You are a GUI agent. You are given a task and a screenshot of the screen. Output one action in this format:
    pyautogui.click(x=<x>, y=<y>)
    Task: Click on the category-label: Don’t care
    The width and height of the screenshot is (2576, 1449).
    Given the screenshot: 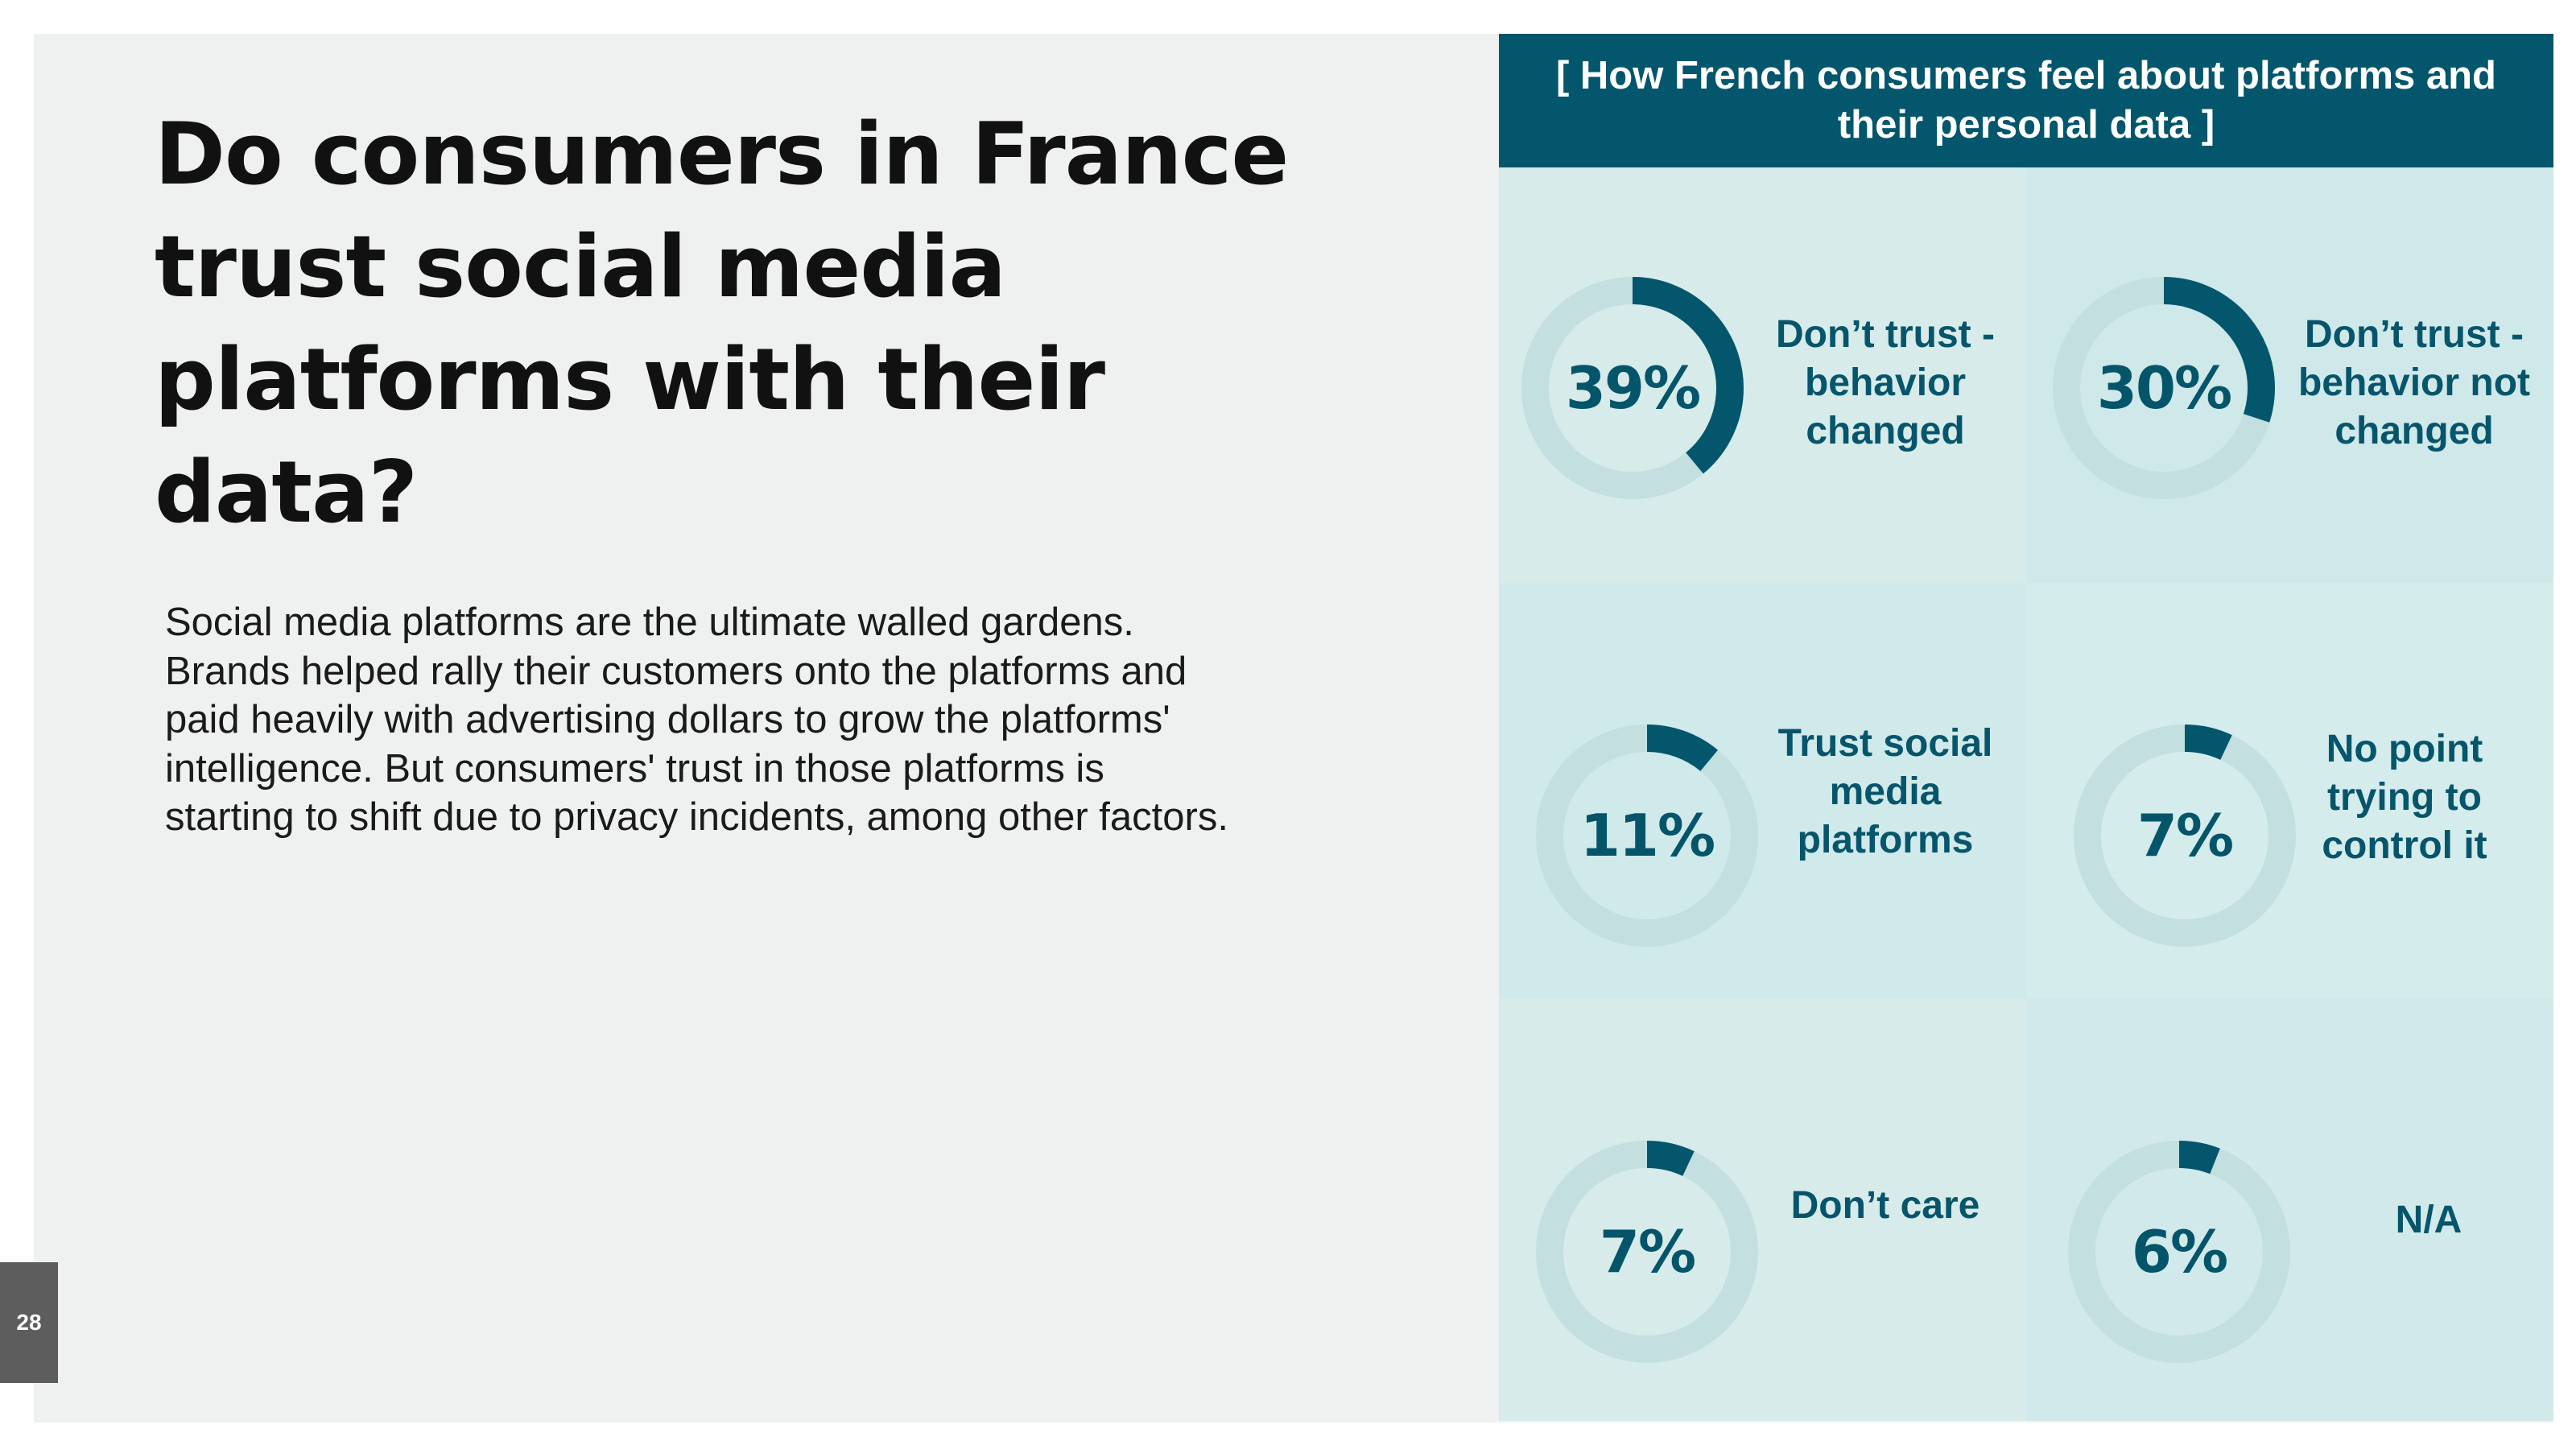 What is the action you would take?
    pyautogui.click(x=1885, y=1205)
    